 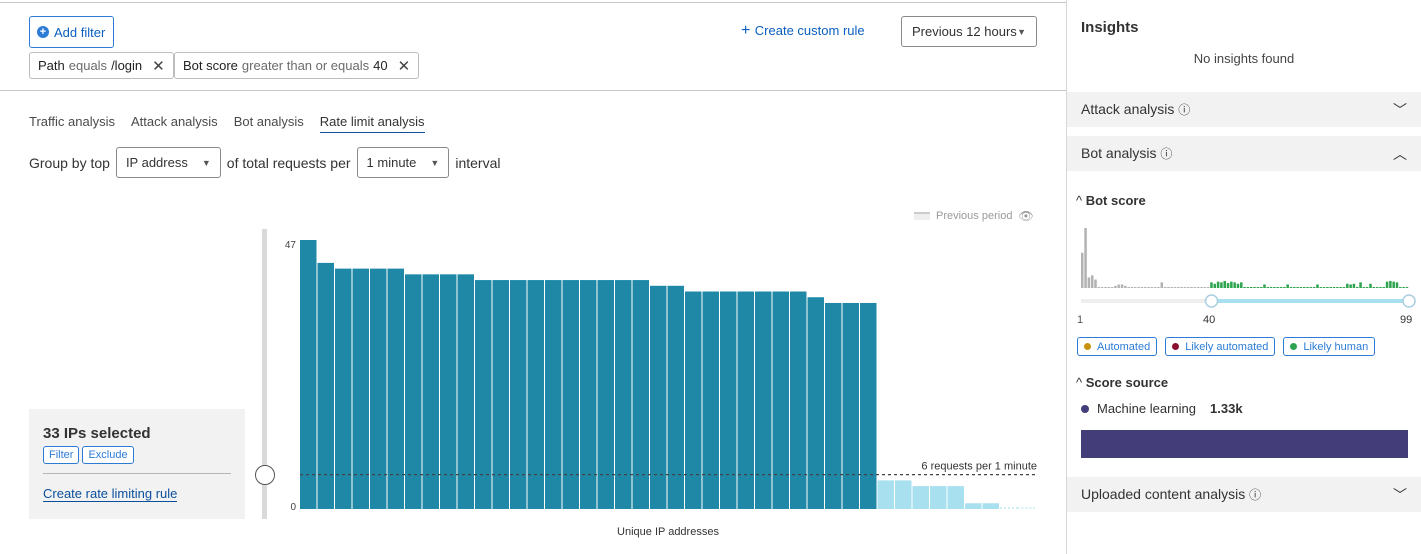 I want to click on divider, so click(x=137, y=473).